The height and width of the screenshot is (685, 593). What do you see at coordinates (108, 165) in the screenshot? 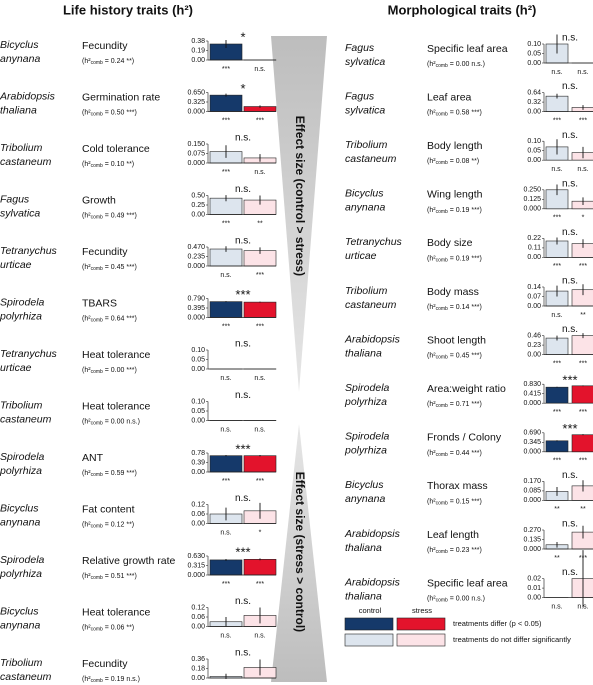
I see `heritability: (h²comb = 0.10 **)` at bounding box center [108, 165].